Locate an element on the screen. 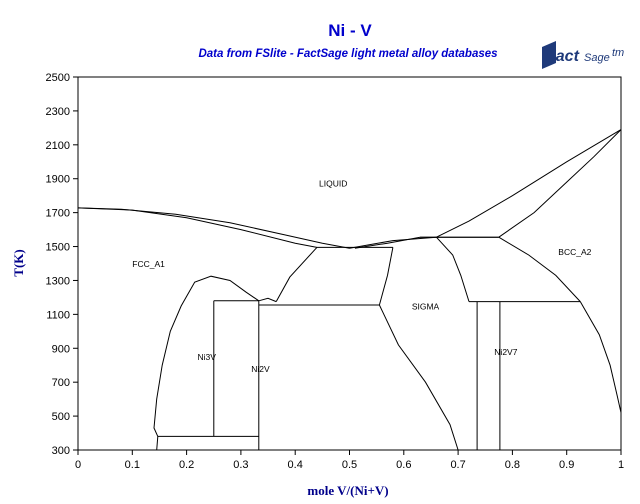 This screenshot has width=640, height=504. y-tick-label: 2500 is located at coordinates (58, 78).